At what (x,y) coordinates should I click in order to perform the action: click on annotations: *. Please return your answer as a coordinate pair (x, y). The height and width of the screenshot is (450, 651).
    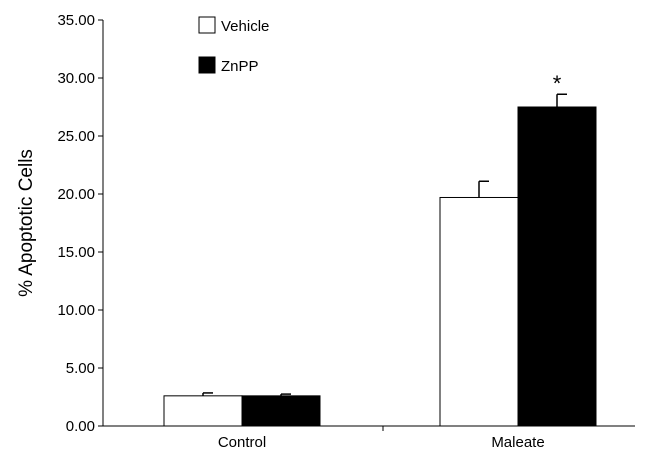
    Looking at the image, I should click on (557, 83).